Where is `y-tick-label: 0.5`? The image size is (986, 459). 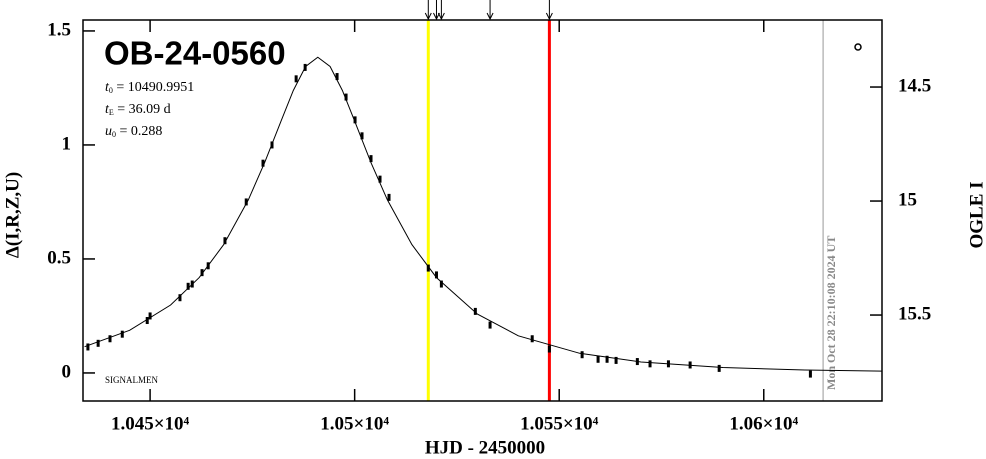 y-tick-label: 0.5 is located at coordinates (59, 257).